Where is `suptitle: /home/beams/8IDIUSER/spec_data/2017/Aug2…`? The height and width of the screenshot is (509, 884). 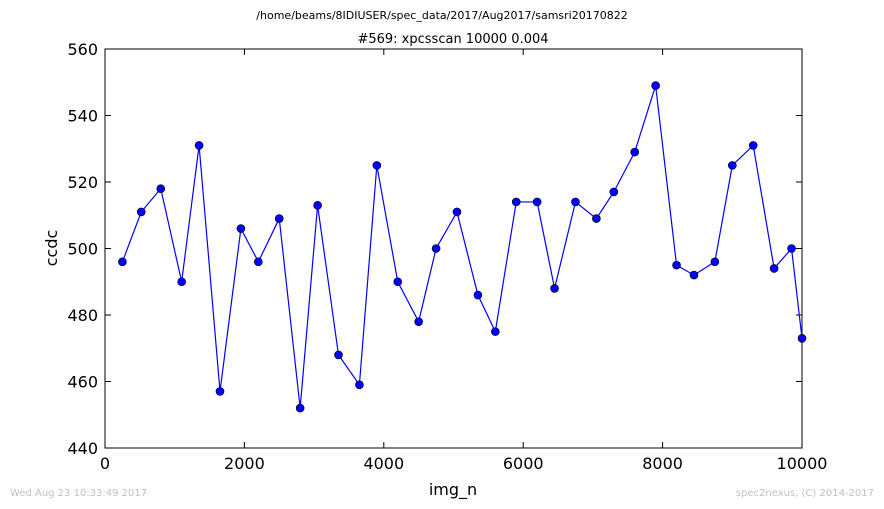 suptitle: /home/beams/8IDIUSER/spec_data/2017/Aug2… is located at coordinates (441, 15).